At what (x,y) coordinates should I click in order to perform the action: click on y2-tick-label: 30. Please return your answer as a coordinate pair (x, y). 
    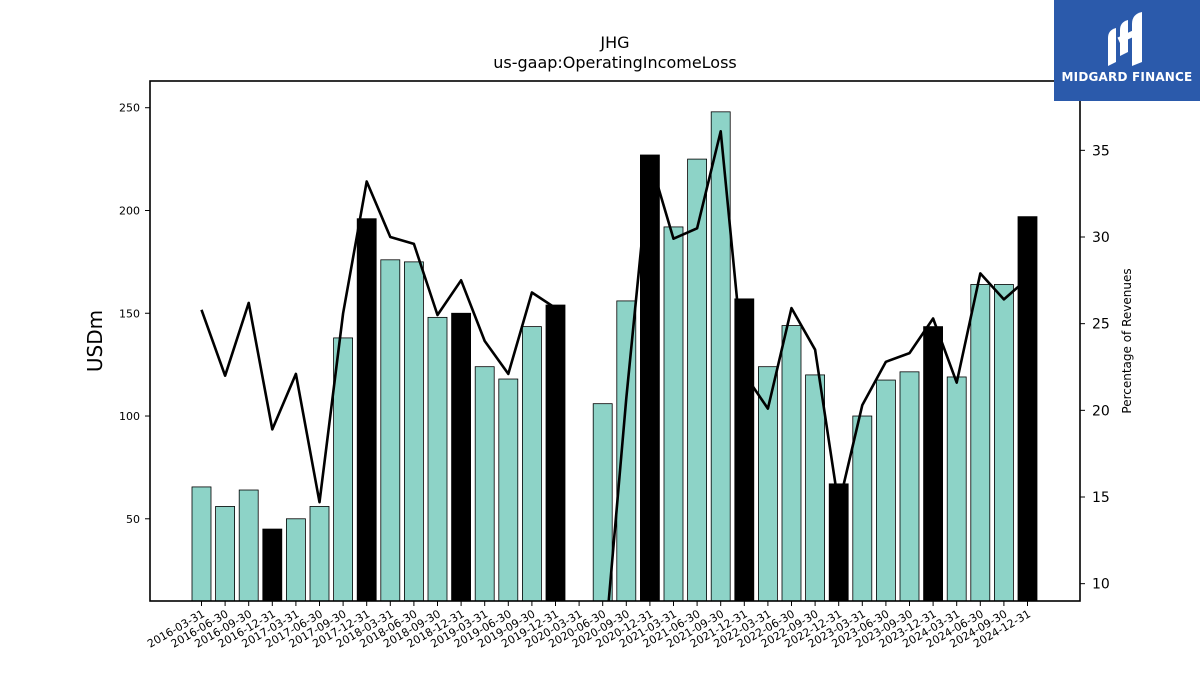
    Looking at the image, I should click on (1101, 238).